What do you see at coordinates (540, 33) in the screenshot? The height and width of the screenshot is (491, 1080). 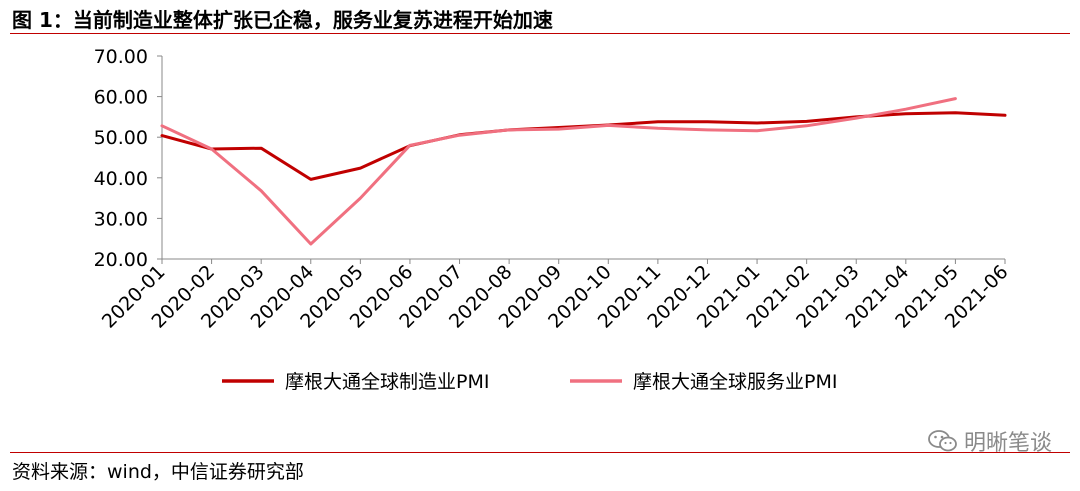 I see `title-rule` at bounding box center [540, 33].